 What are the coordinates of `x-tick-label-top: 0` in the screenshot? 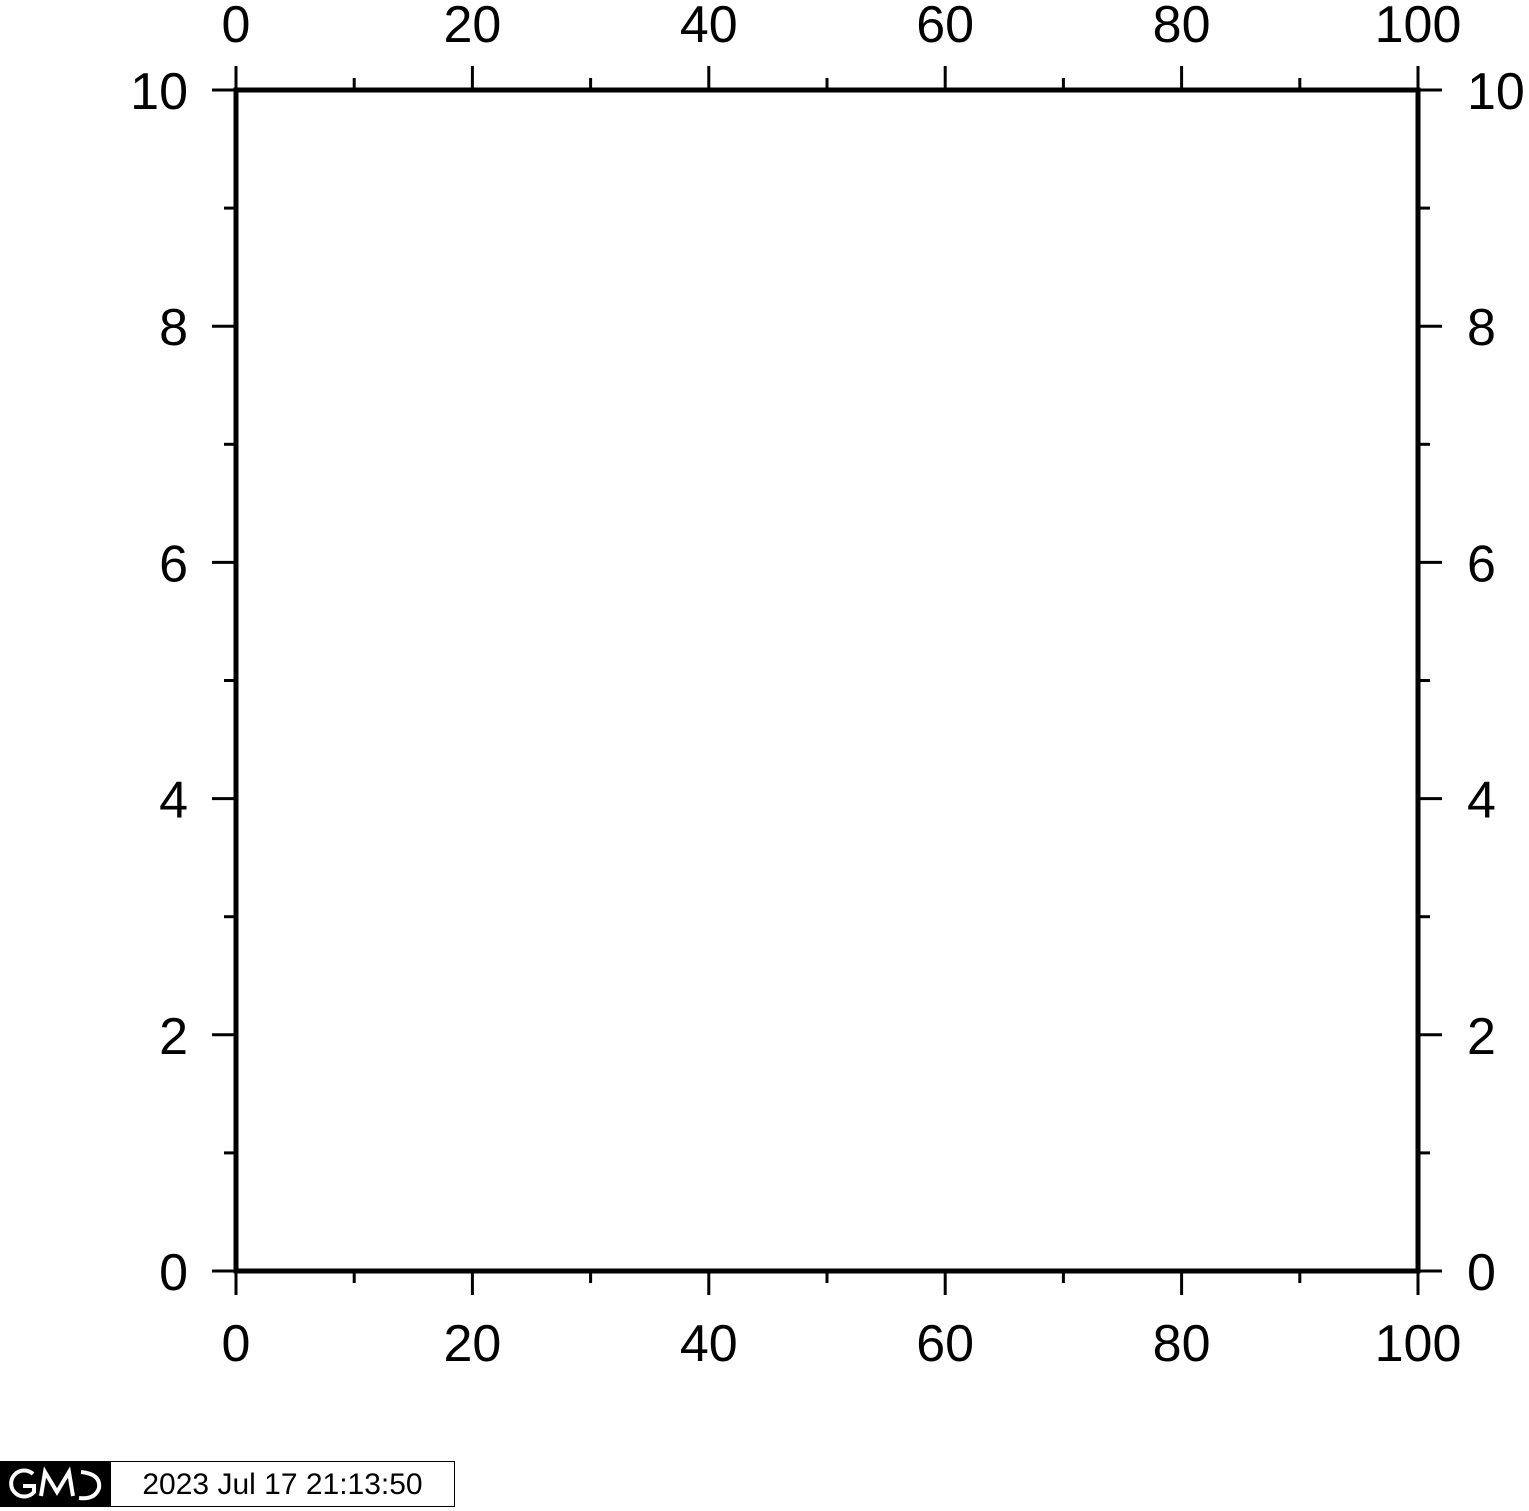 It's located at (236, 27).